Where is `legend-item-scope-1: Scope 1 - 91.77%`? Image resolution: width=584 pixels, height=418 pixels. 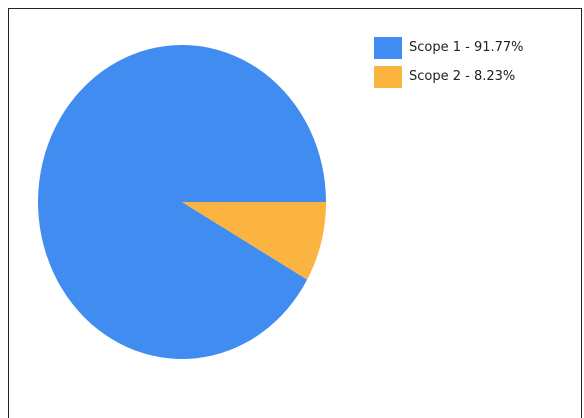
legend-item-scope-1: Scope 1 - 91.77% is located at coordinates (449, 47).